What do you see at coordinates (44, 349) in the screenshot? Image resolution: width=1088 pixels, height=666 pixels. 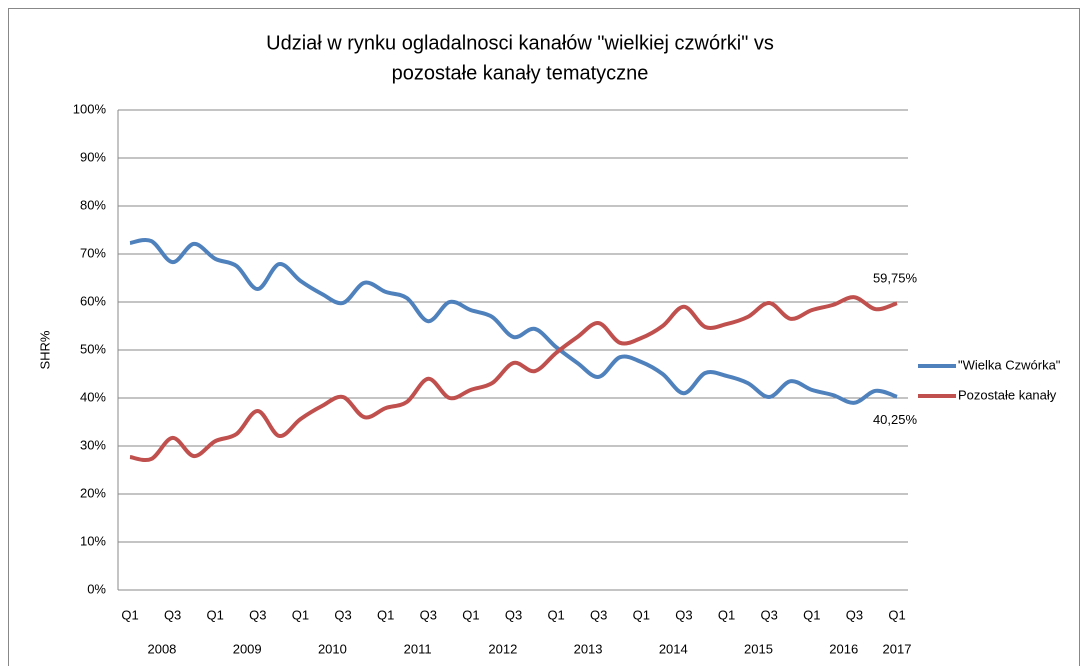 I see `y-axis-label: SHR%` at bounding box center [44, 349].